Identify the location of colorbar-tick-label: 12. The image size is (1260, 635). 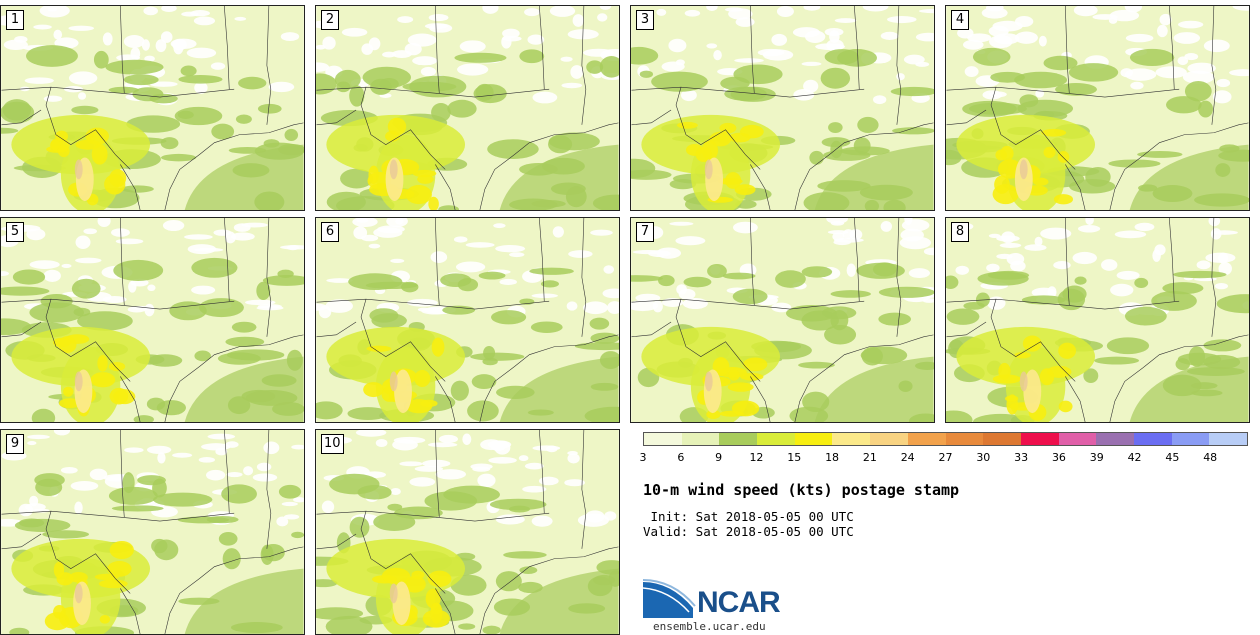
(756, 457).